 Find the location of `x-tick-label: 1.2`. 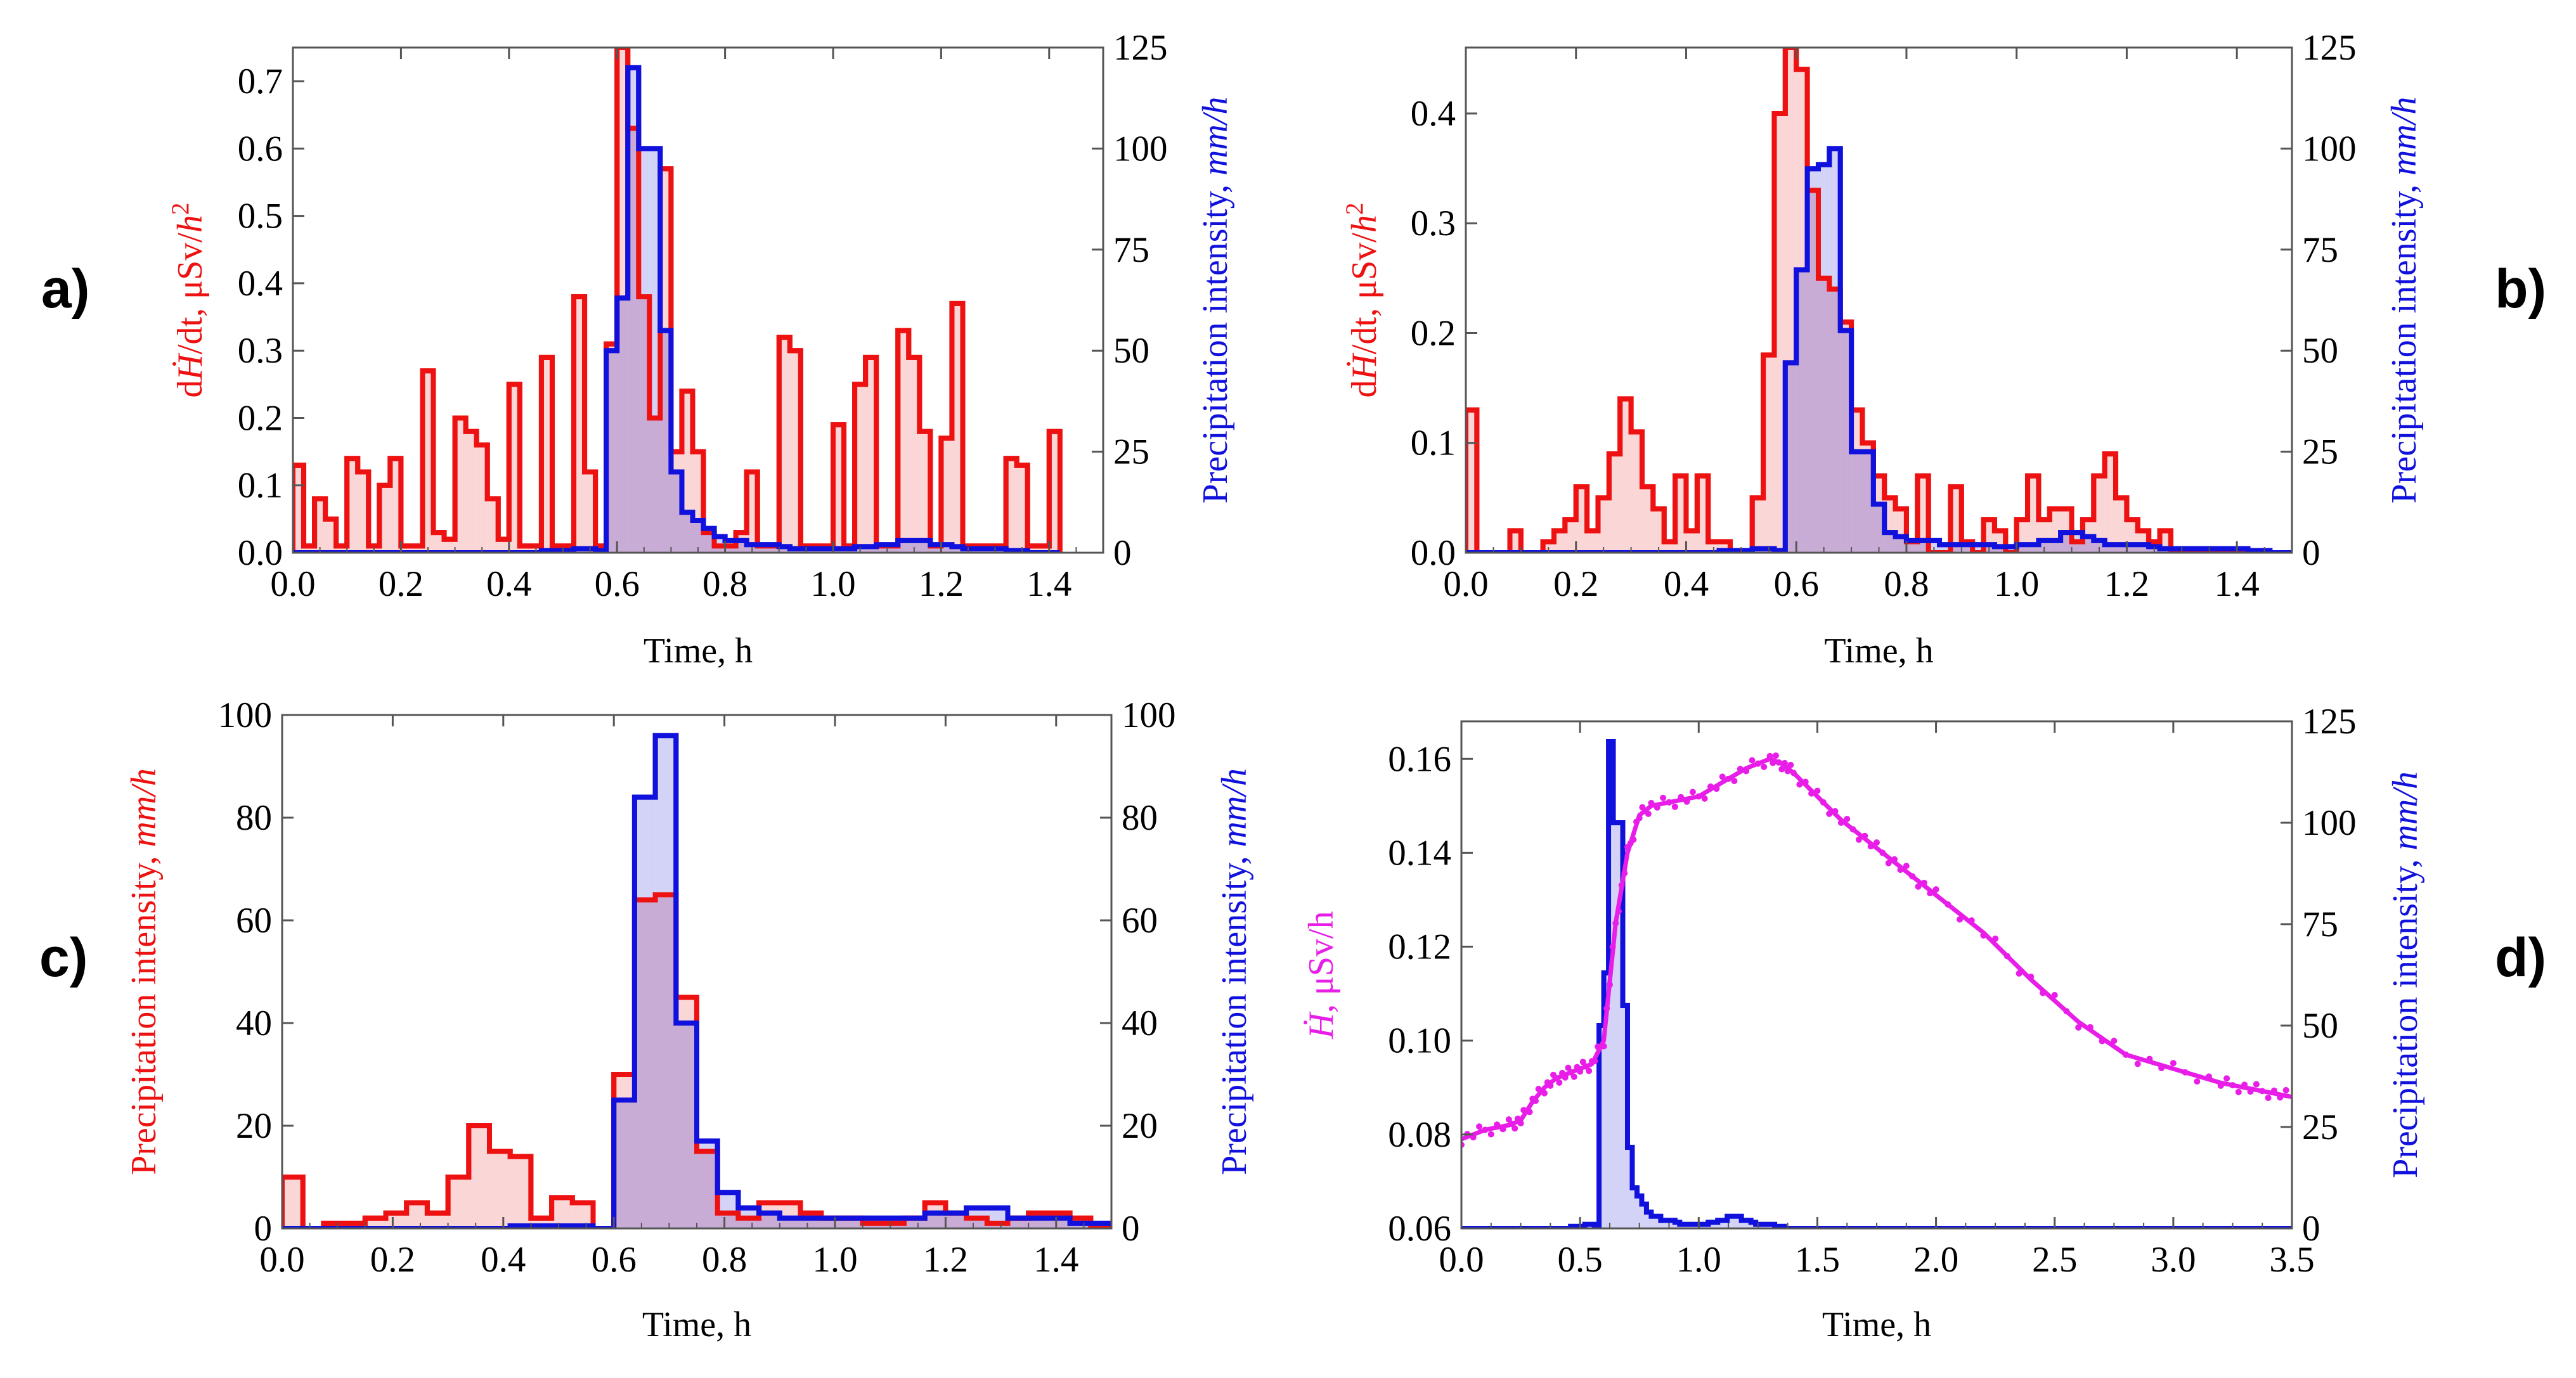

x-tick-label: 1.2 is located at coordinates (2126, 584).